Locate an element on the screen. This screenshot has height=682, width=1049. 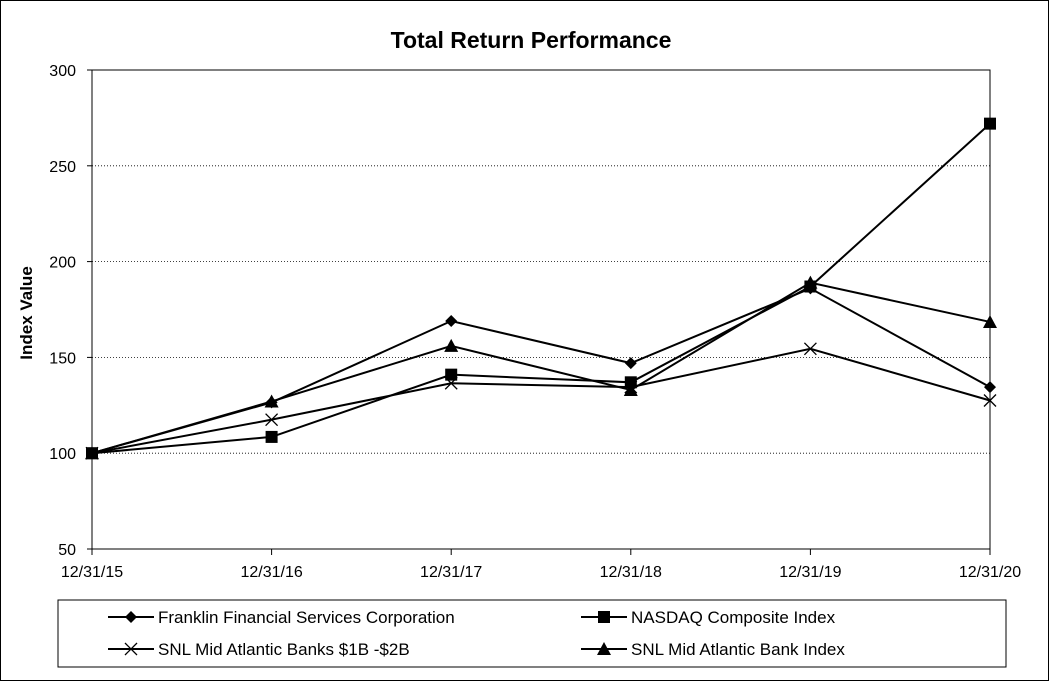
y-tick-label: 50 is located at coordinates (67, 550).